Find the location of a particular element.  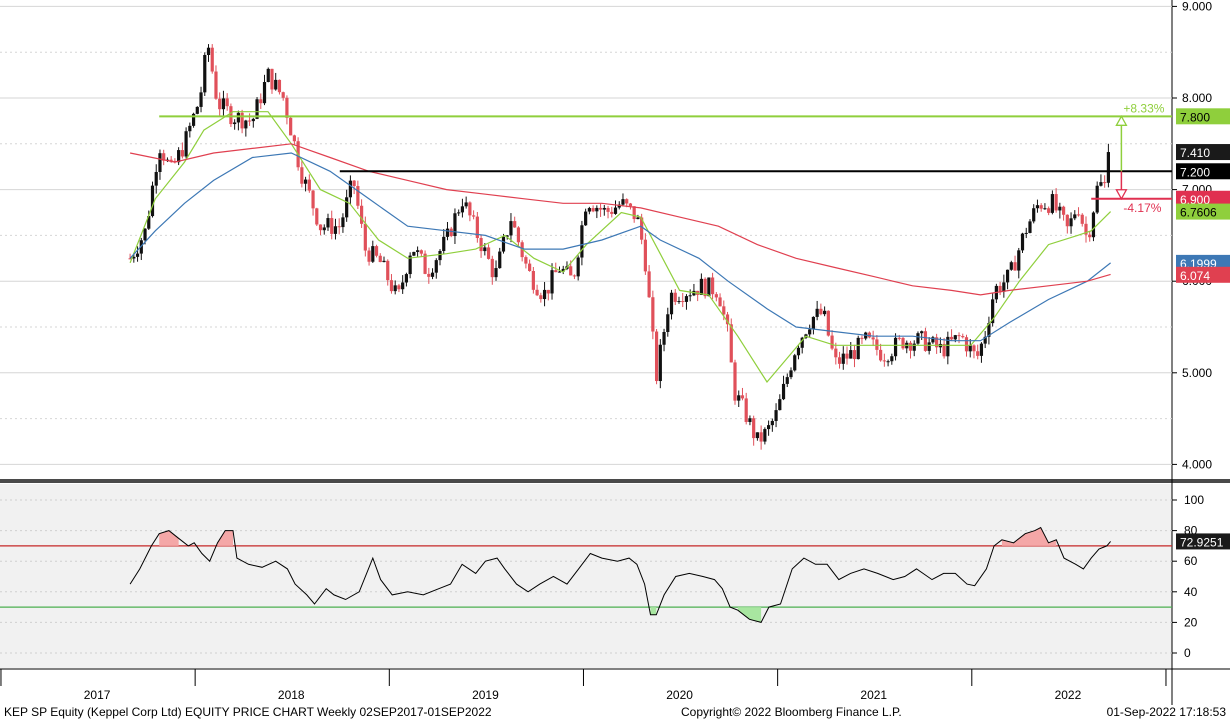

target-percent-label: +8.33% is located at coordinates (1143, 108).